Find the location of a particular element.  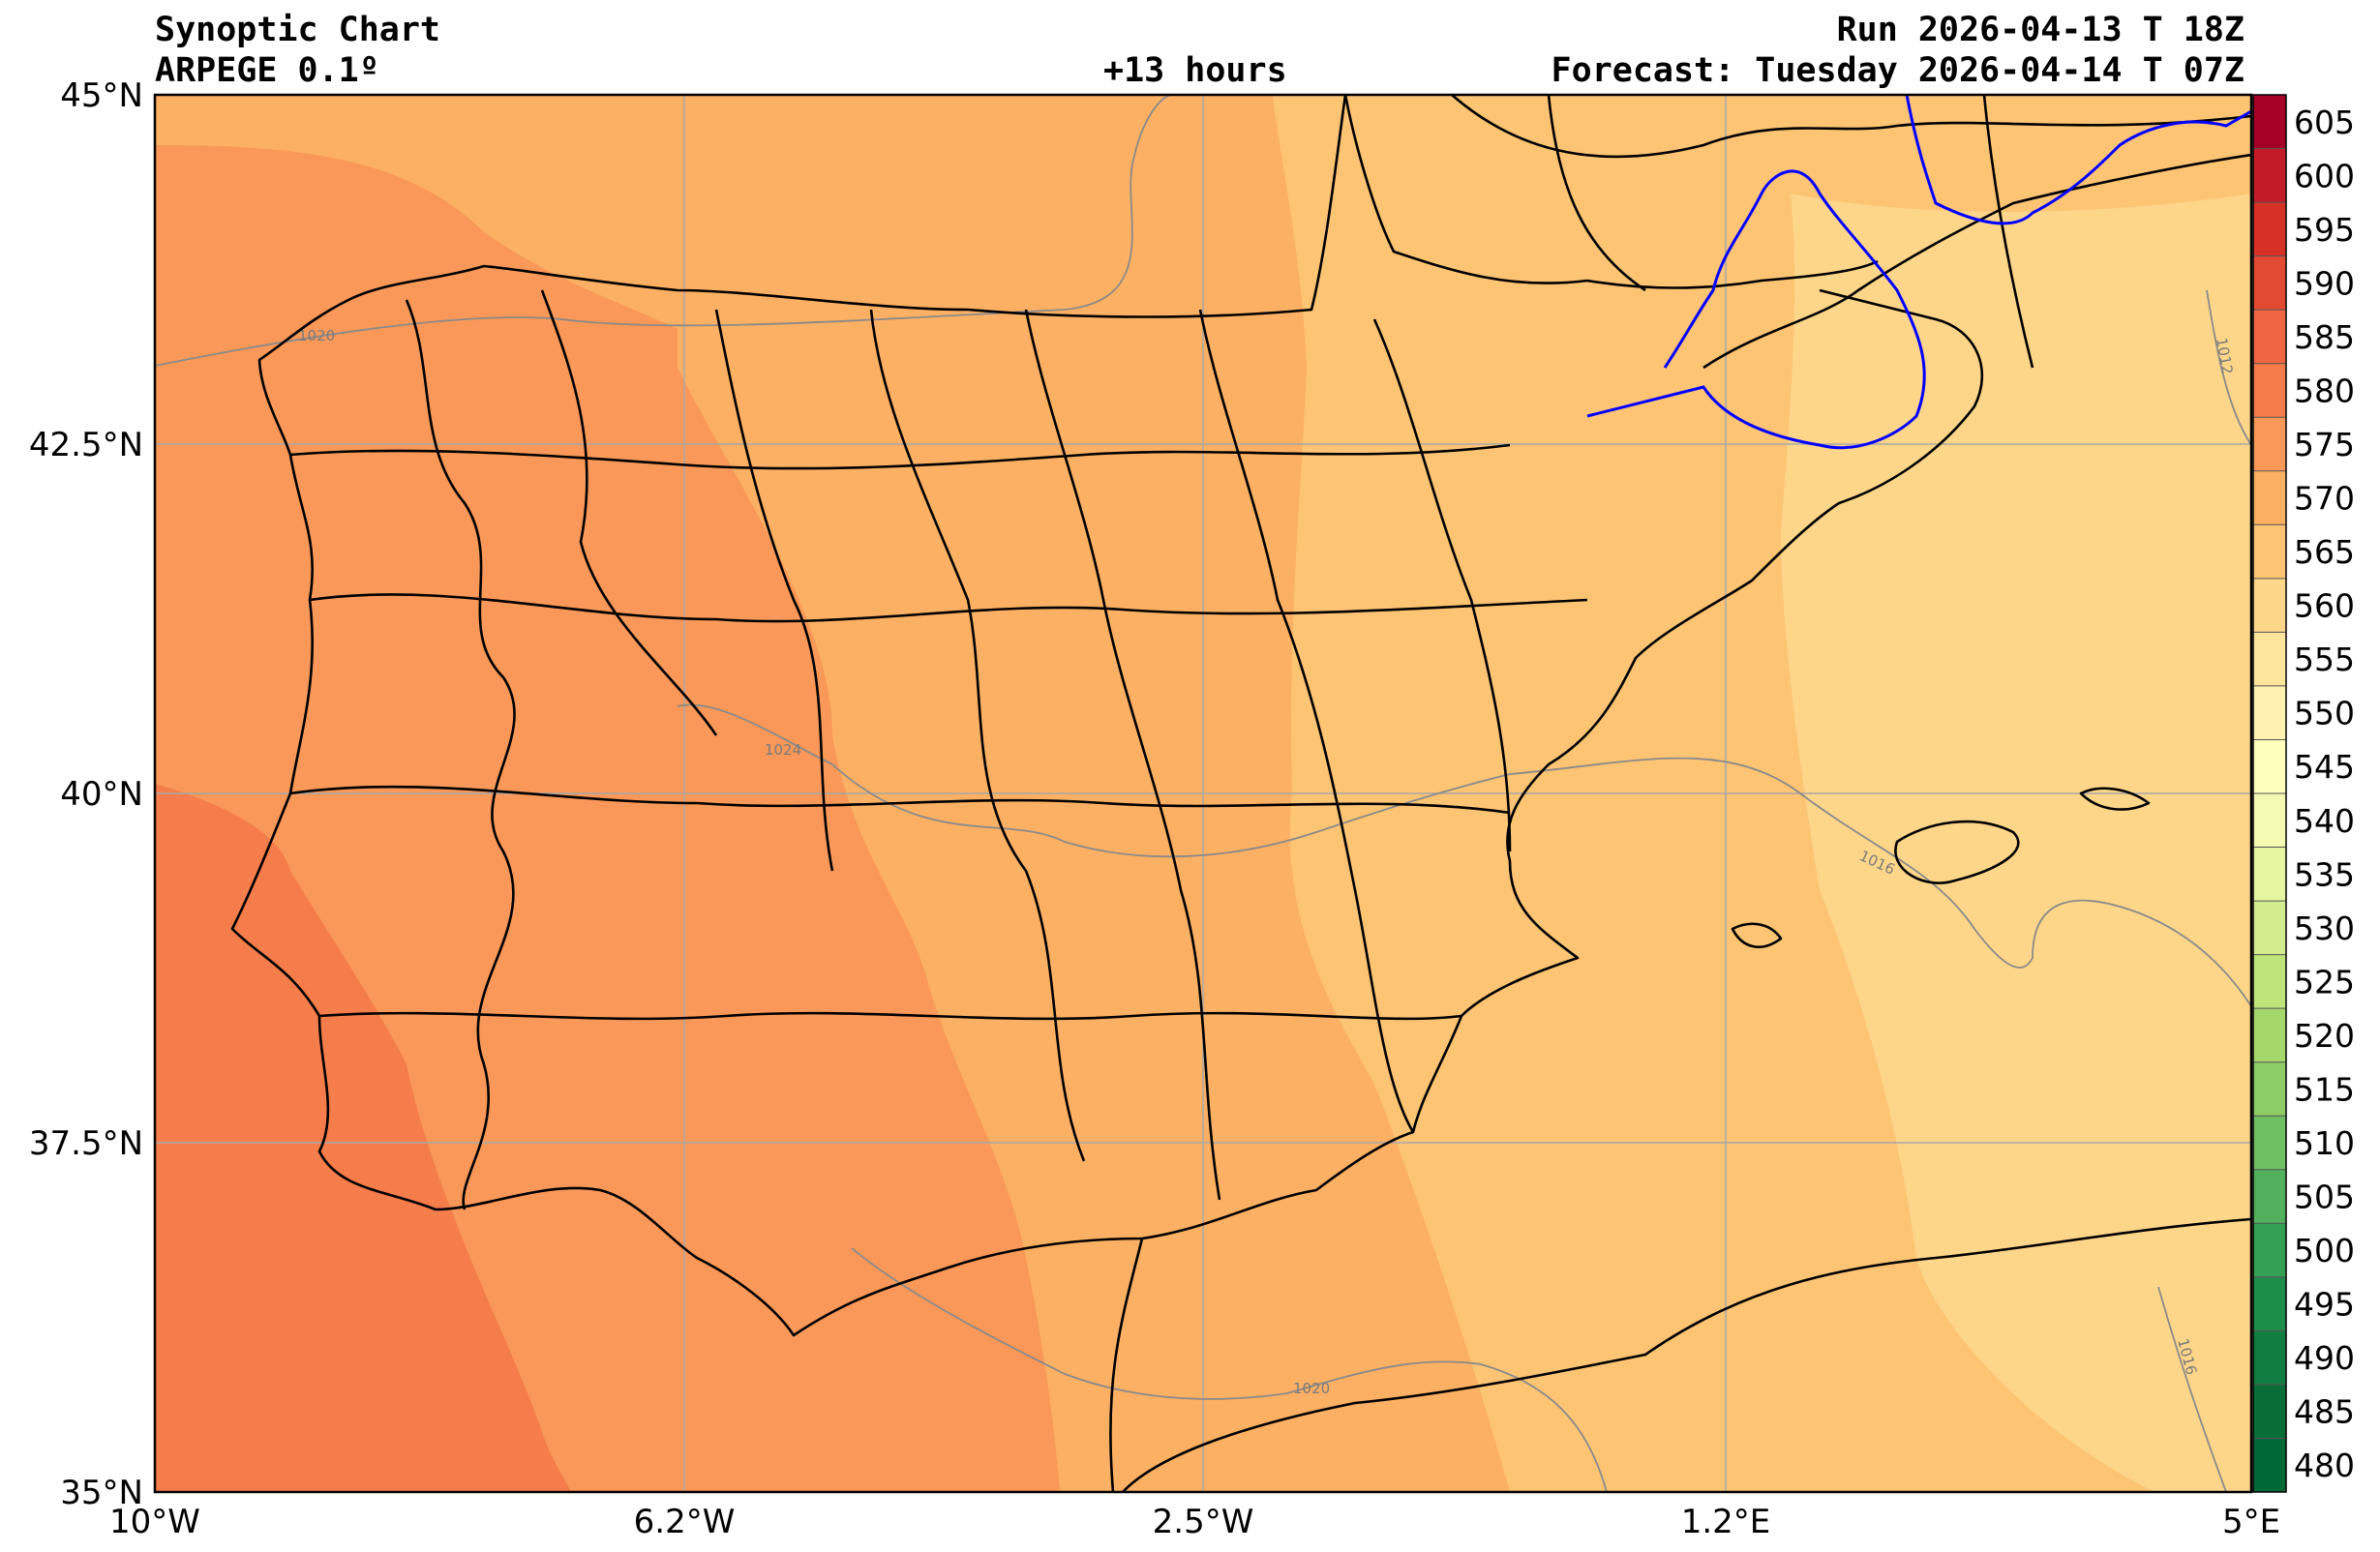

colorbar-label: 485 is located at coordinates (2324, 1412).